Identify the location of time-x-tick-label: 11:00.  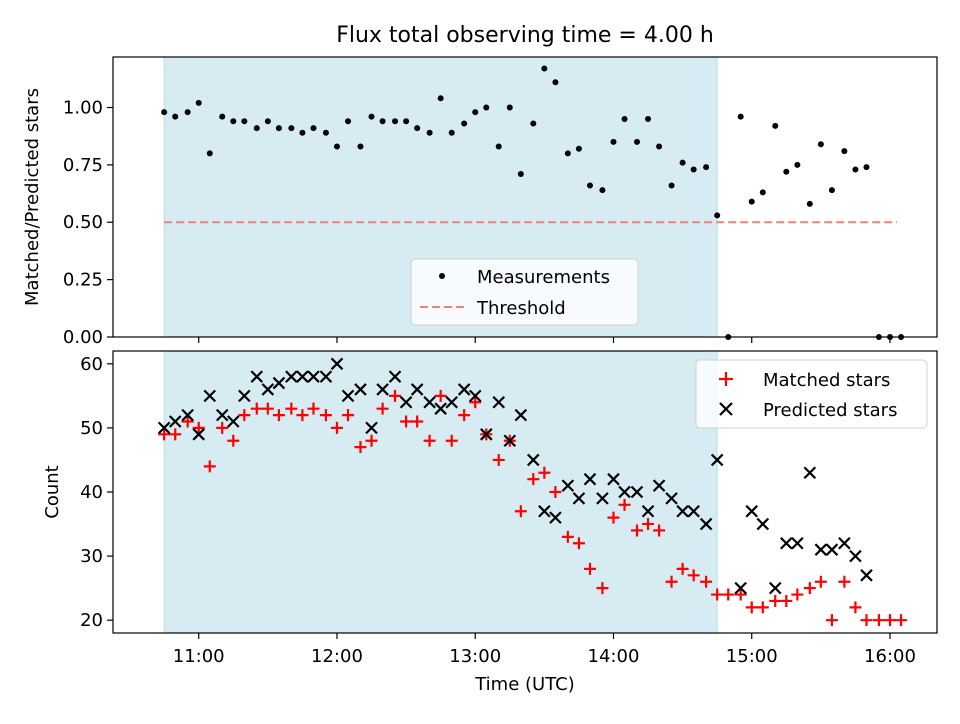
(199, 656).